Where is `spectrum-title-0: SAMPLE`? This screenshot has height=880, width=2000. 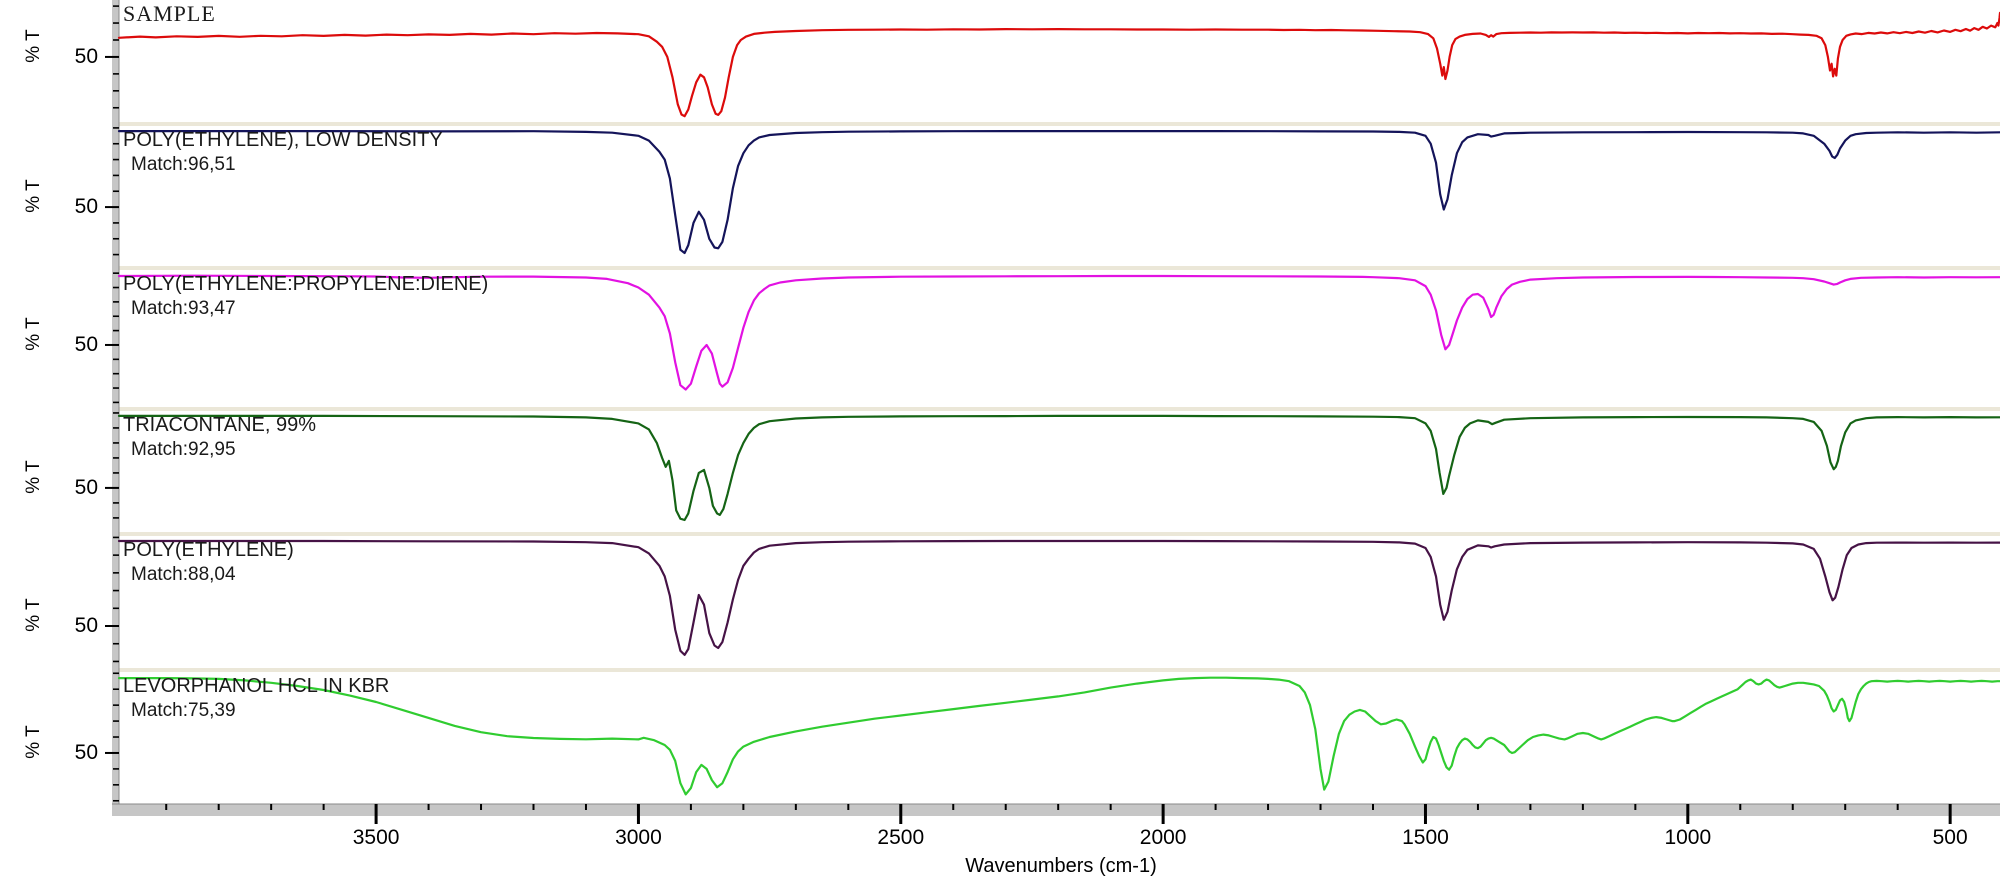 spectrum-title-0: SAMPLE is located at coordinates (169, 13).